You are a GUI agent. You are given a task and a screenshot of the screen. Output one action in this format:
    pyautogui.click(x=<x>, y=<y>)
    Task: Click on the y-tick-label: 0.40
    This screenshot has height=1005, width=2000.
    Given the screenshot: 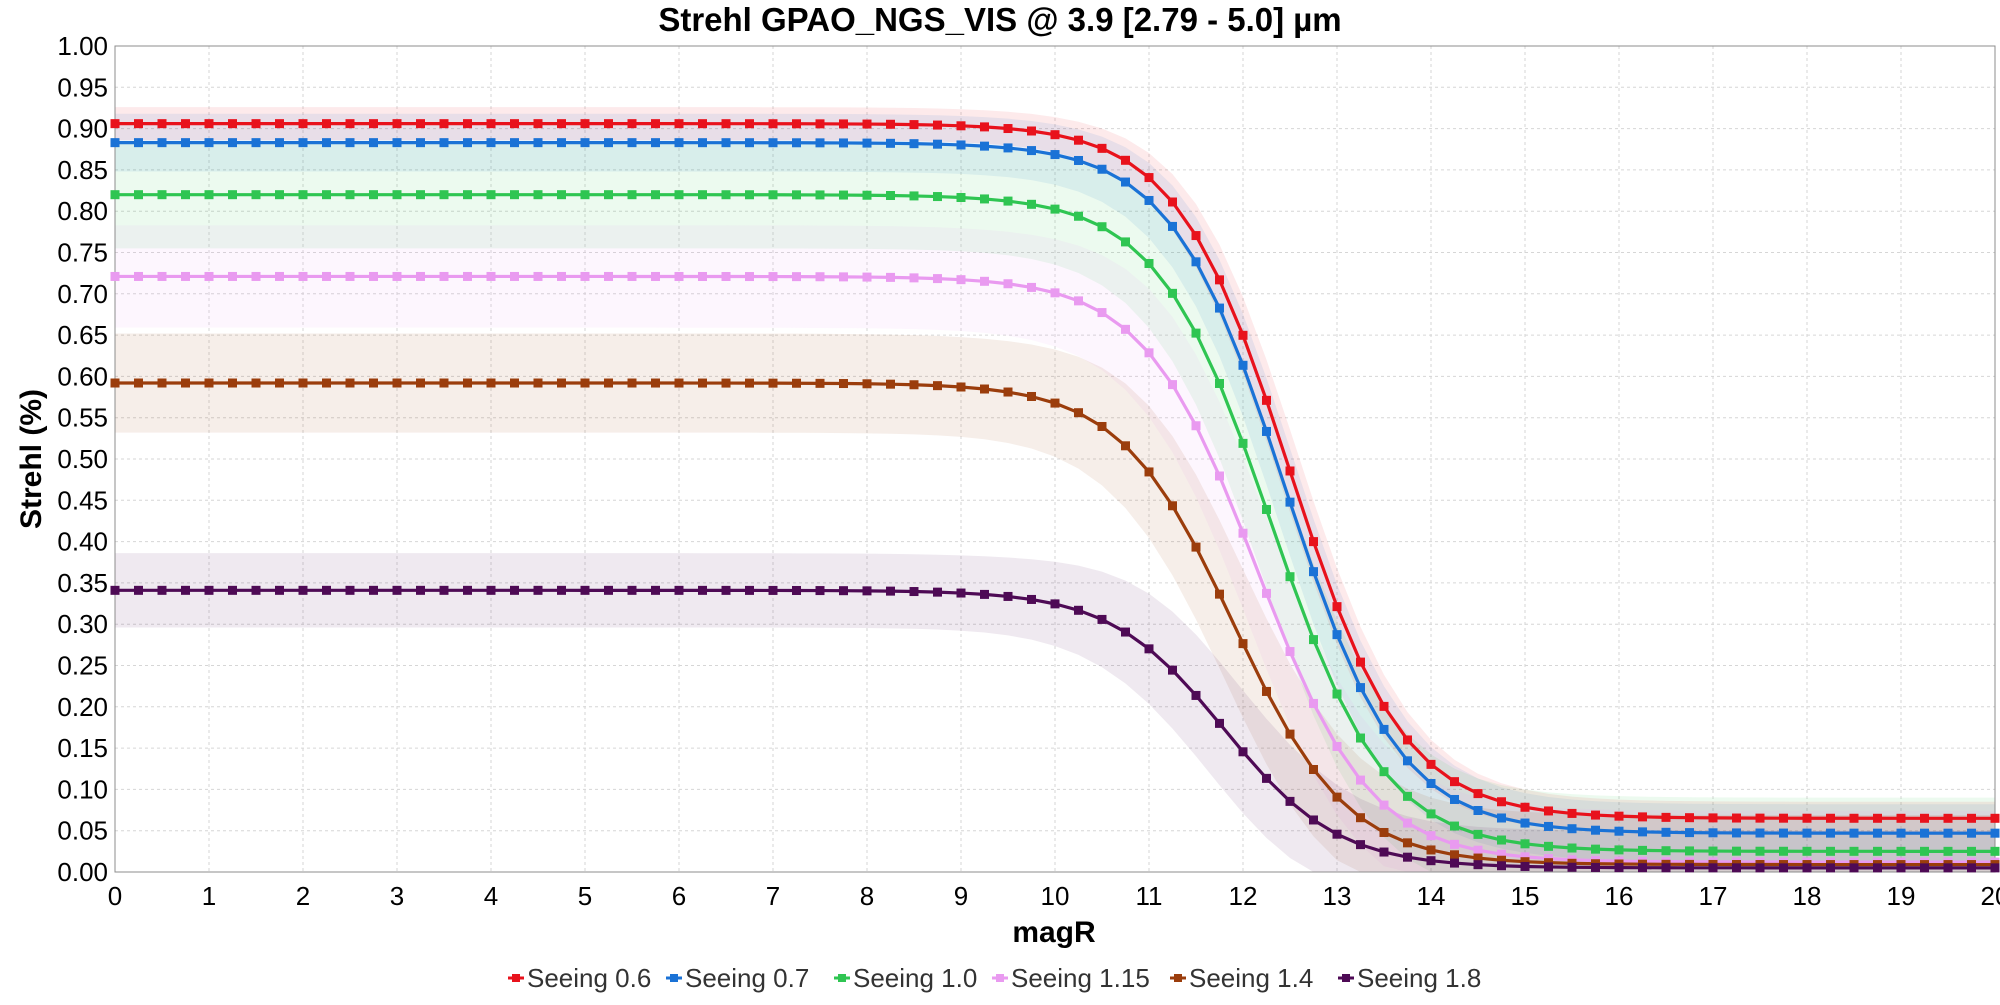 What is the action you would take?
    pyautogui.click(x=82, y=542)
    